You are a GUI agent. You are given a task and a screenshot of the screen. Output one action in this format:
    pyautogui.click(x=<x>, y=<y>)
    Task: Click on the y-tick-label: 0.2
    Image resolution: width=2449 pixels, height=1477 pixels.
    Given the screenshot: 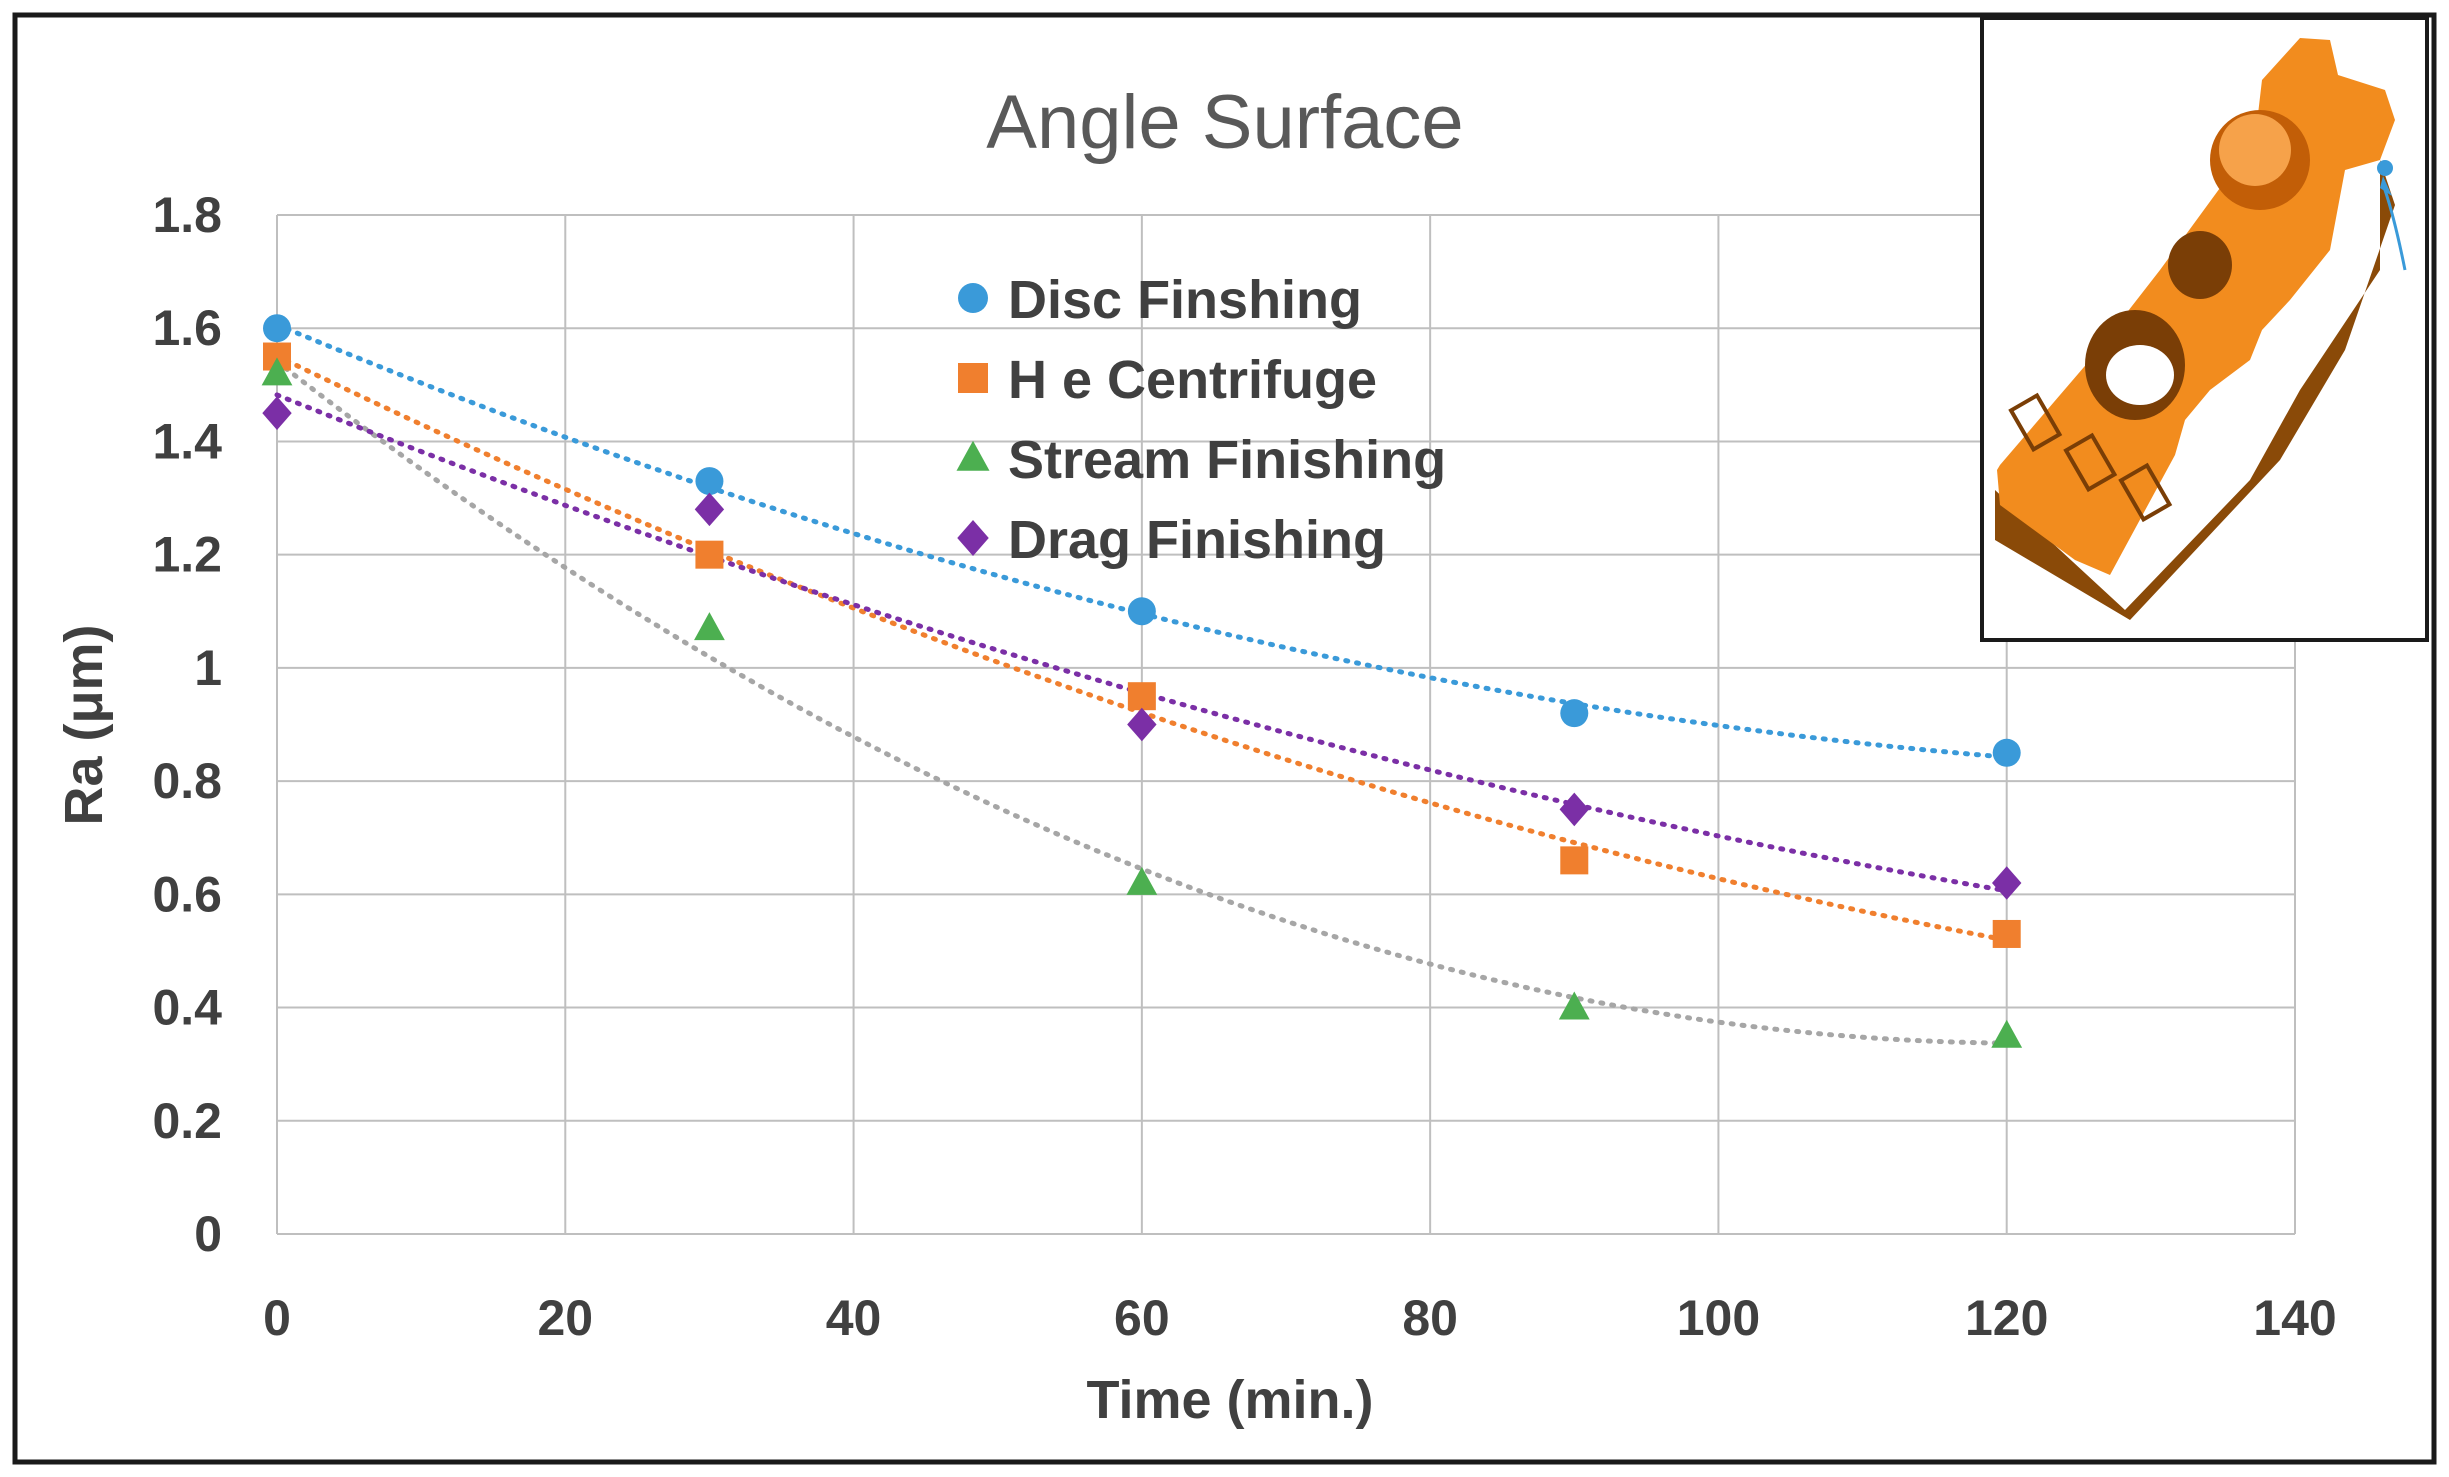 What is the action you would take?
    pyautogui.click(x=187, y=1121)
    